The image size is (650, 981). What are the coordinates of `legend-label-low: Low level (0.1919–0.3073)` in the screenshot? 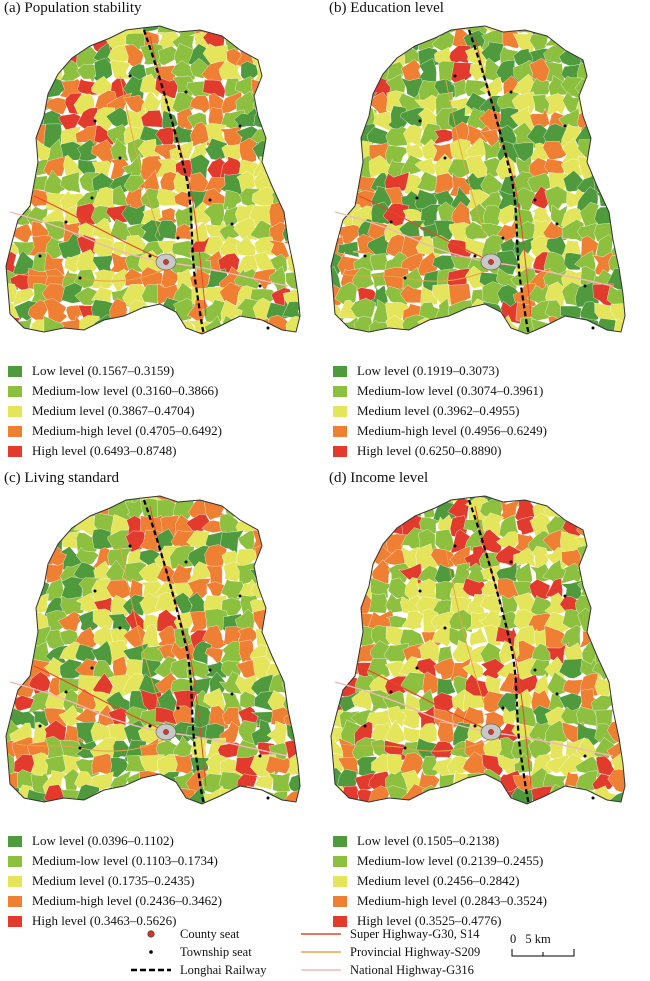 It's located at (428, 370).